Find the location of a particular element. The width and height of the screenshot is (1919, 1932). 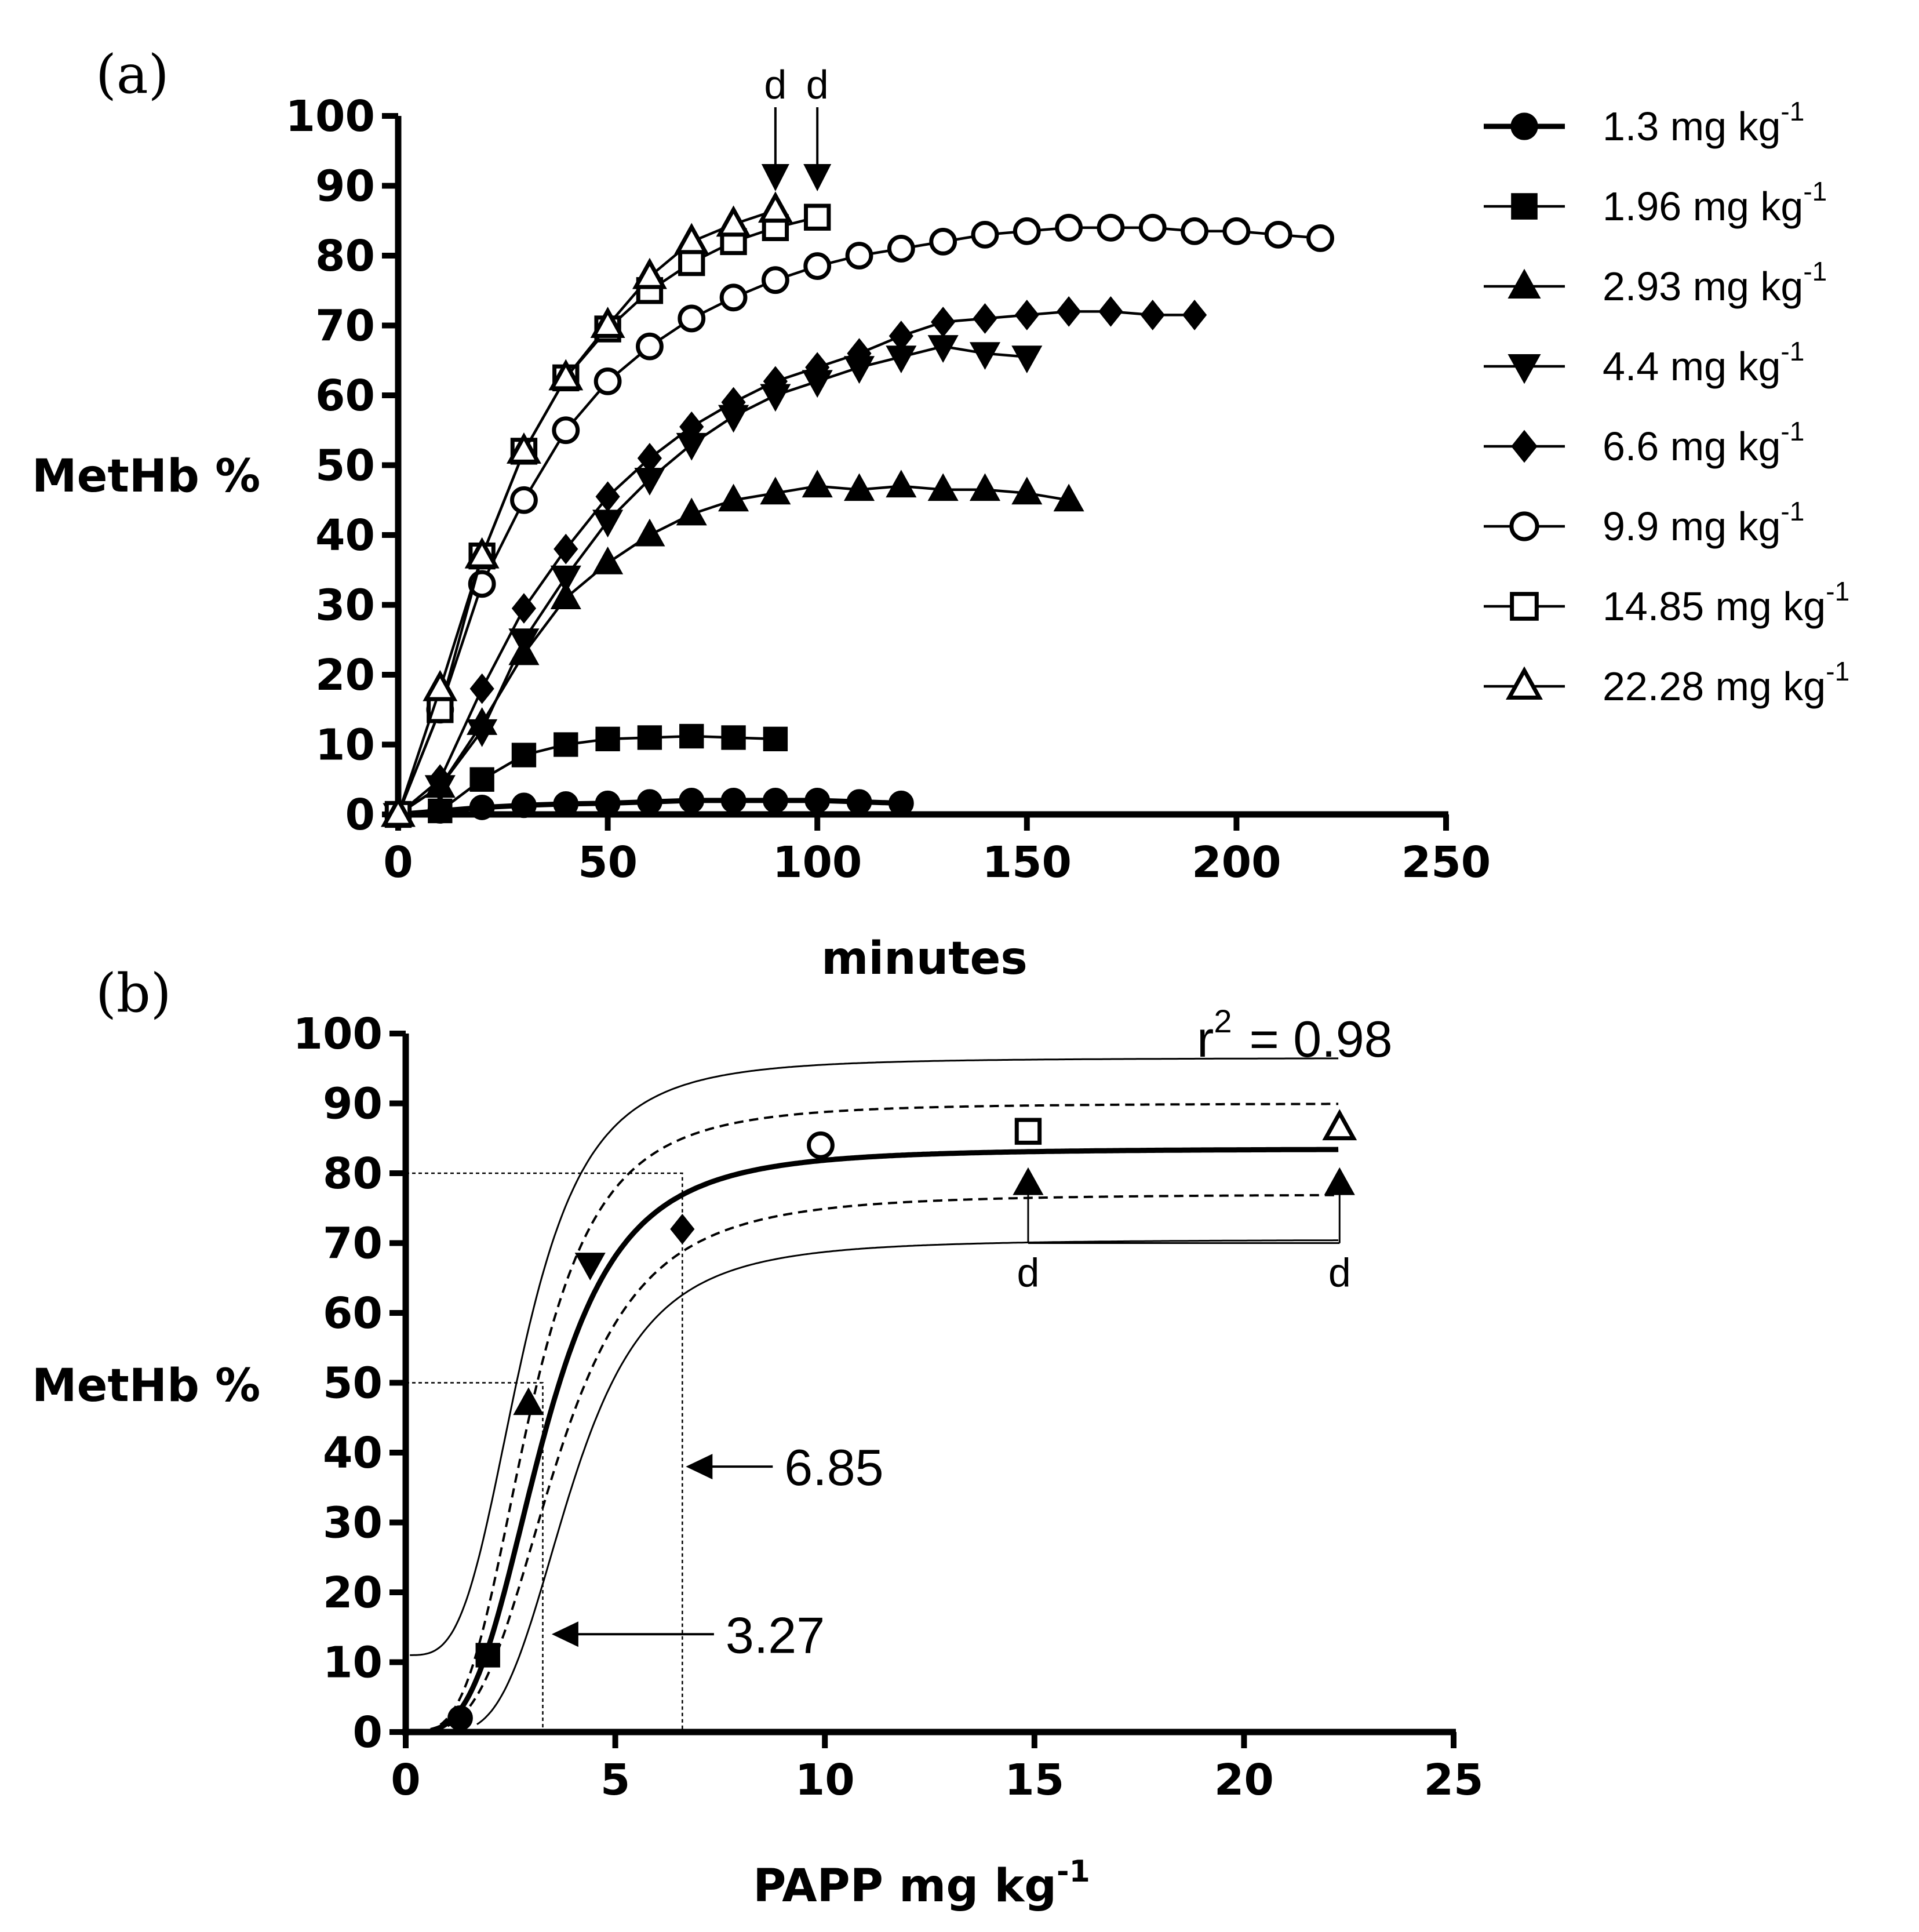

death-arrow-head is located at coordinates (817, 177).